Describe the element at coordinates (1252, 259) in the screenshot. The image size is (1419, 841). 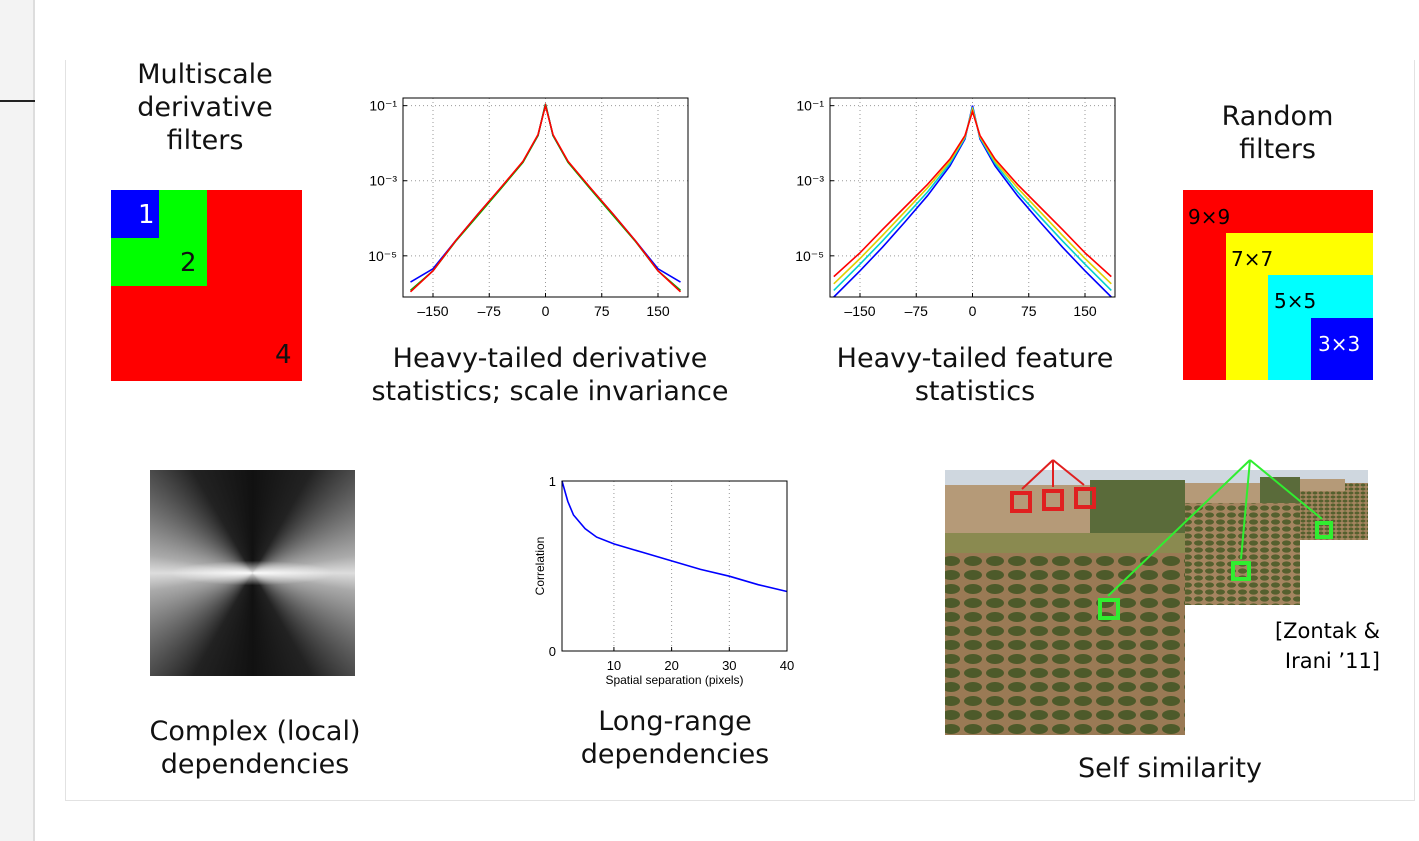
I see `random-label: 7×7` at that location.